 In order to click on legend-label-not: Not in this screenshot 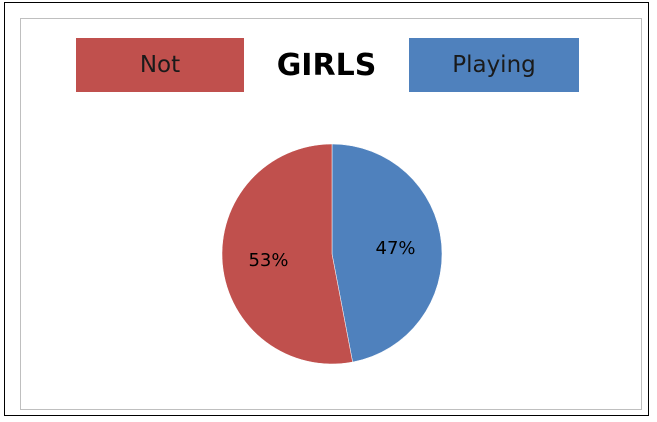, I will do `click(160, 65)`.